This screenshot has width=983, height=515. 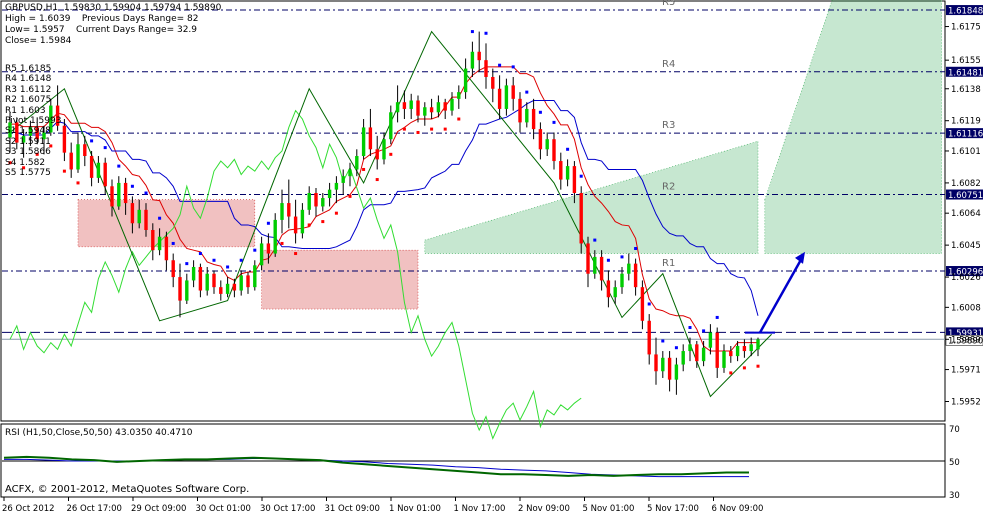 I want to click on time-tick-label: 26 Oct 17:00, so click(x=94, y=509).